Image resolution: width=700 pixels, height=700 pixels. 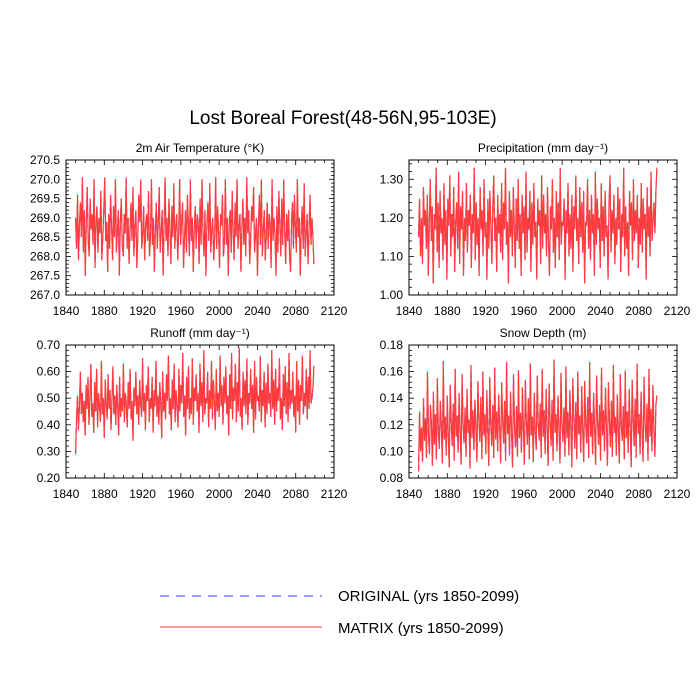 I want to click on y-tick-label: 268.0, so click(x=45, y=256).